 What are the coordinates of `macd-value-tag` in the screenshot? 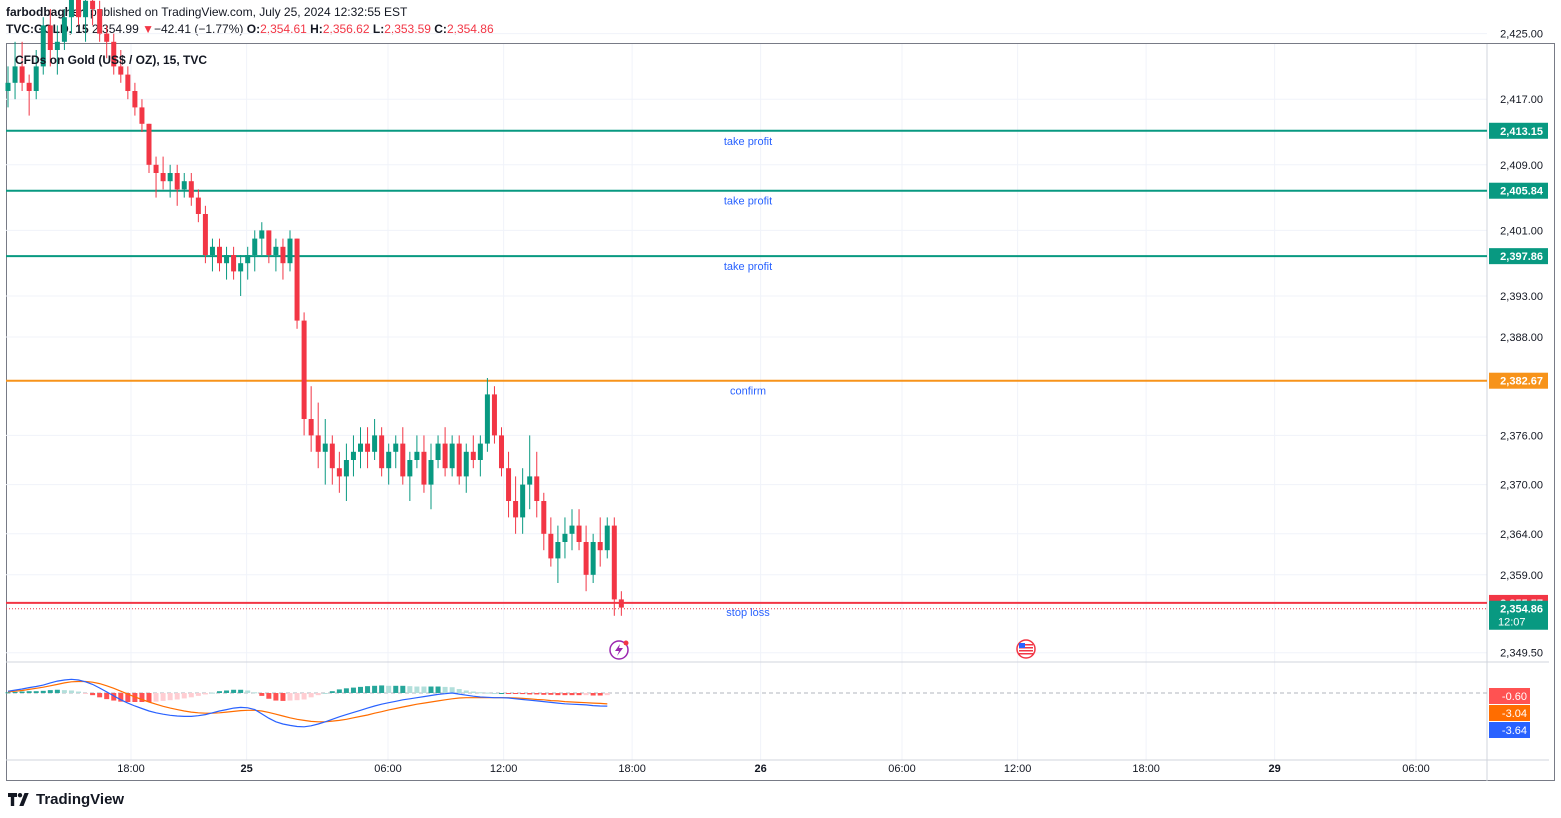 It's located at (1509, 730).